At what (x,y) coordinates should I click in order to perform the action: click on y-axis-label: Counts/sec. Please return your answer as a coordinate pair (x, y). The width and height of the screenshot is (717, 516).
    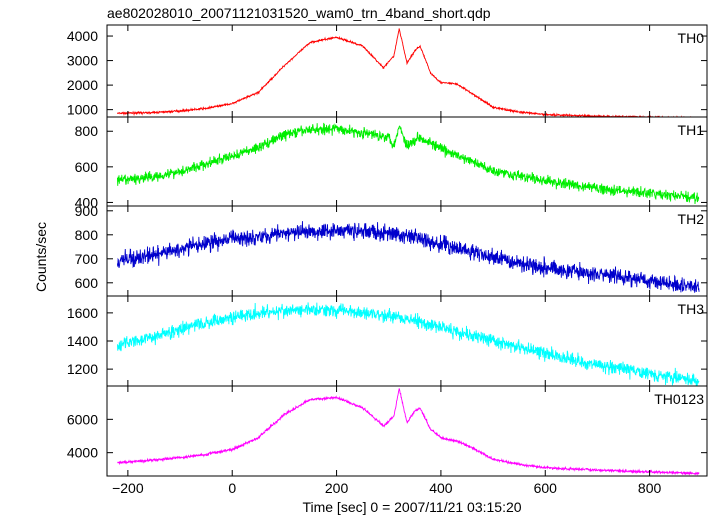
    Looking at the image, I should click on (41, 257).